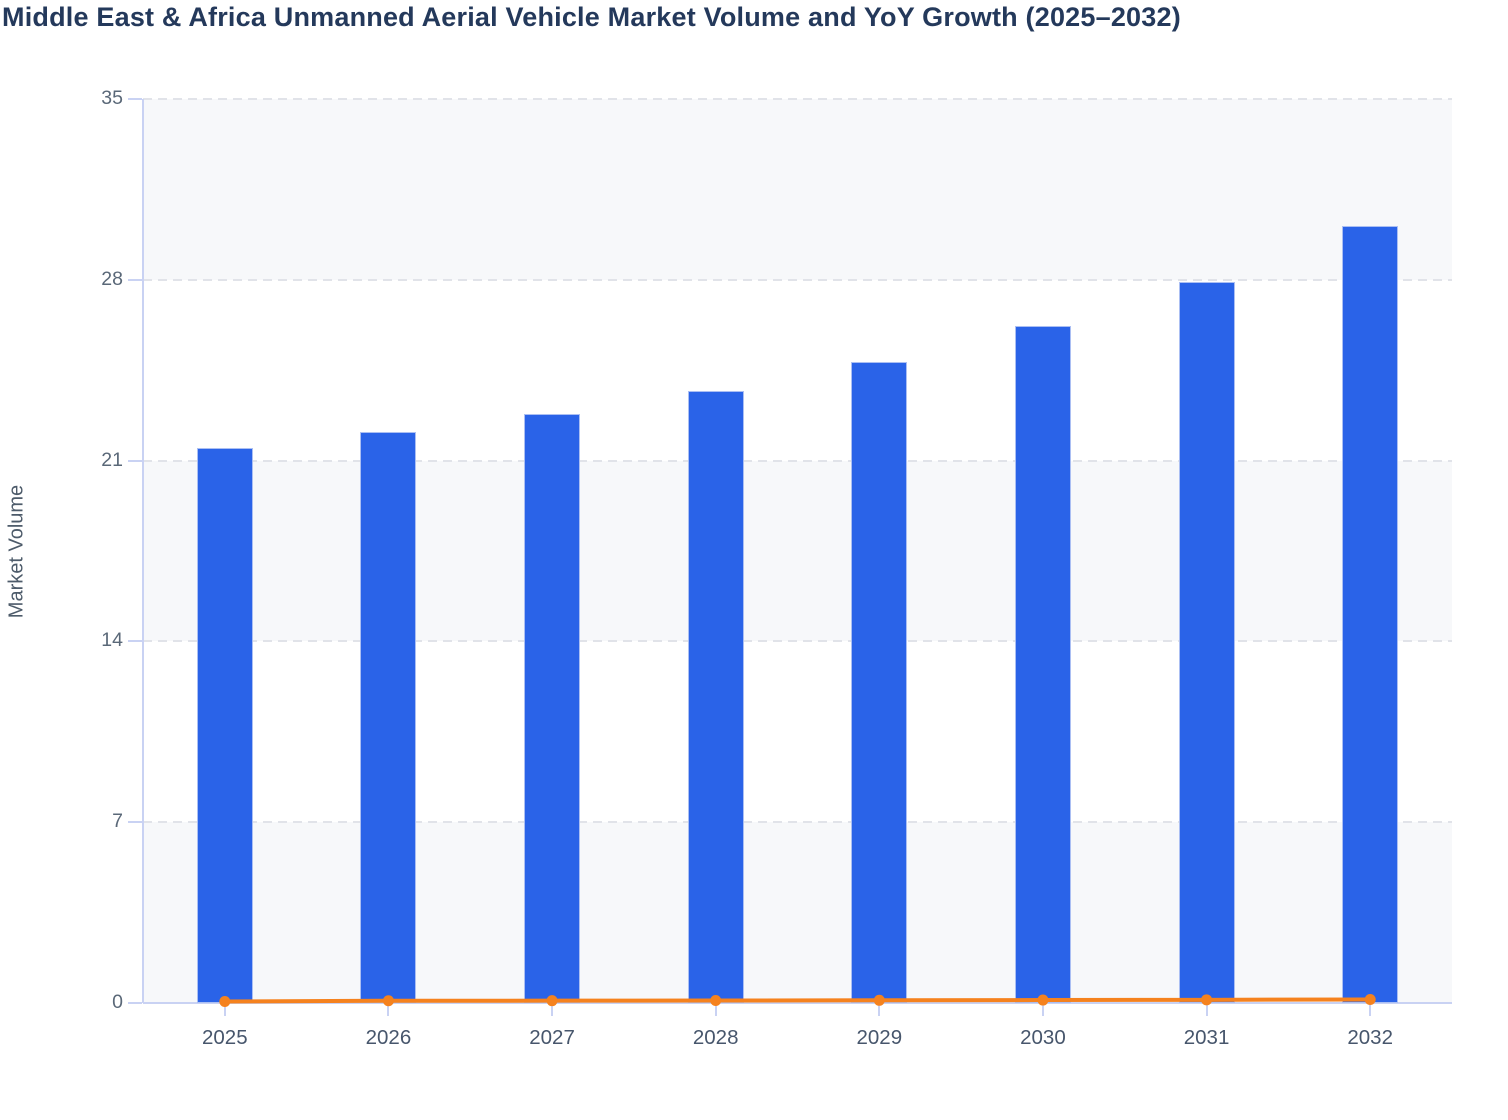 This screenshot has width=1508, height=1120. What do you see at coordinates (715, 1037) in the screenshot?
I see `x-tick-label: 2028` at bounding box center [715, 1037].